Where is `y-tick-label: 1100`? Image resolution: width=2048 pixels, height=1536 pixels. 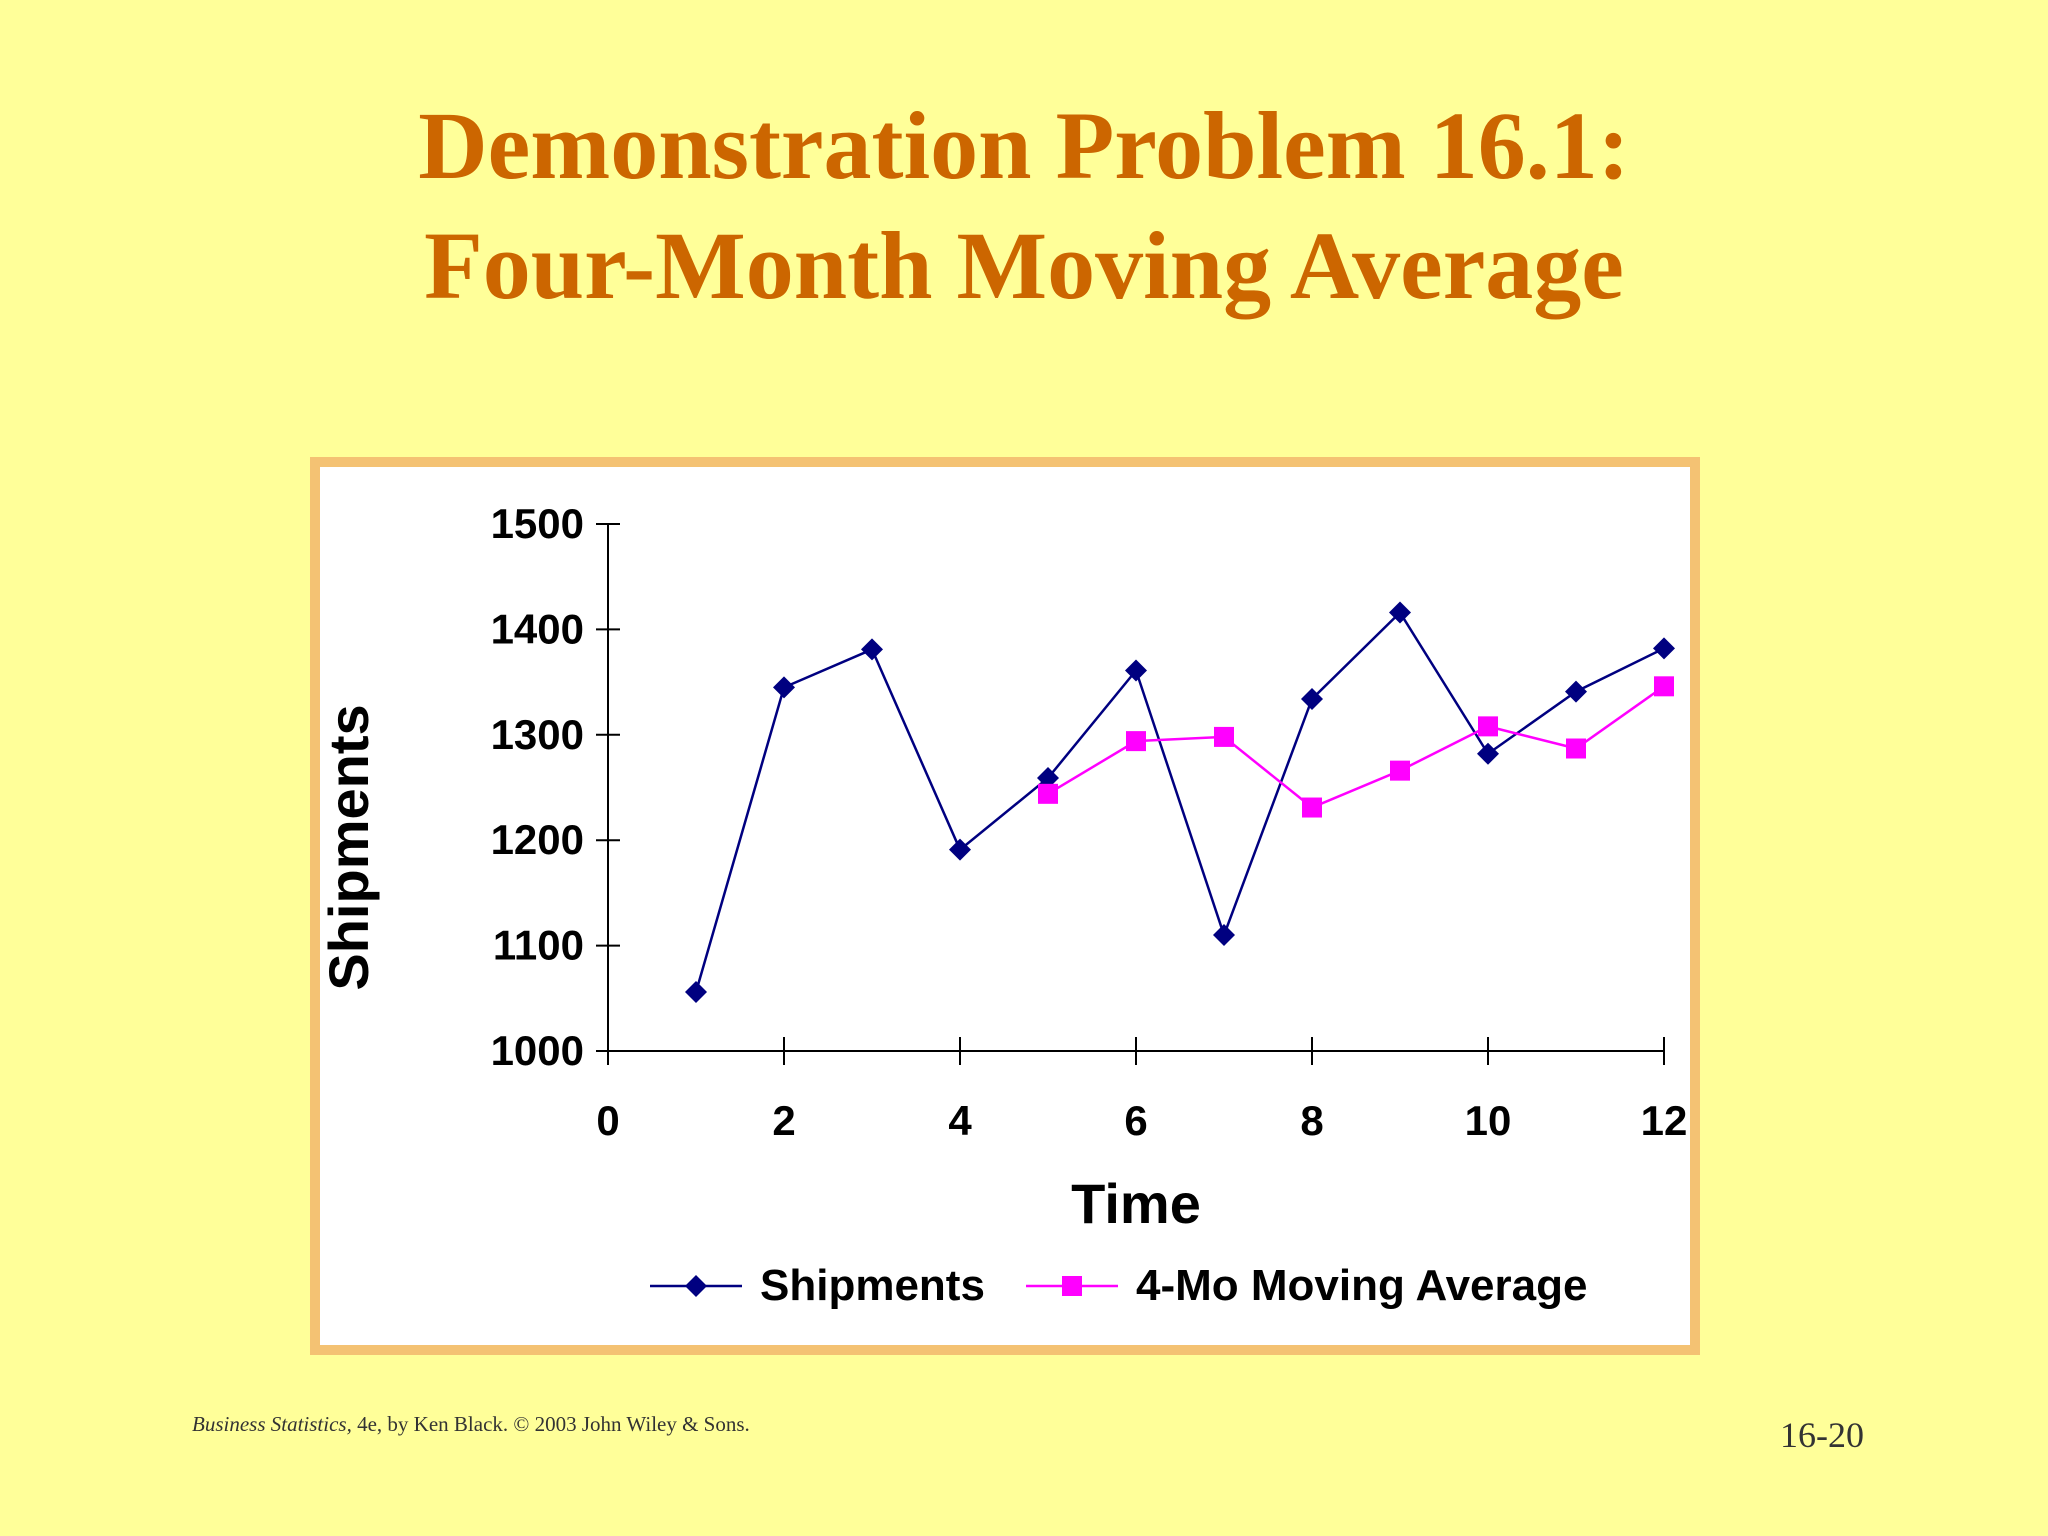 y-tick-label: 1100 is located at coordinates (538, 945).